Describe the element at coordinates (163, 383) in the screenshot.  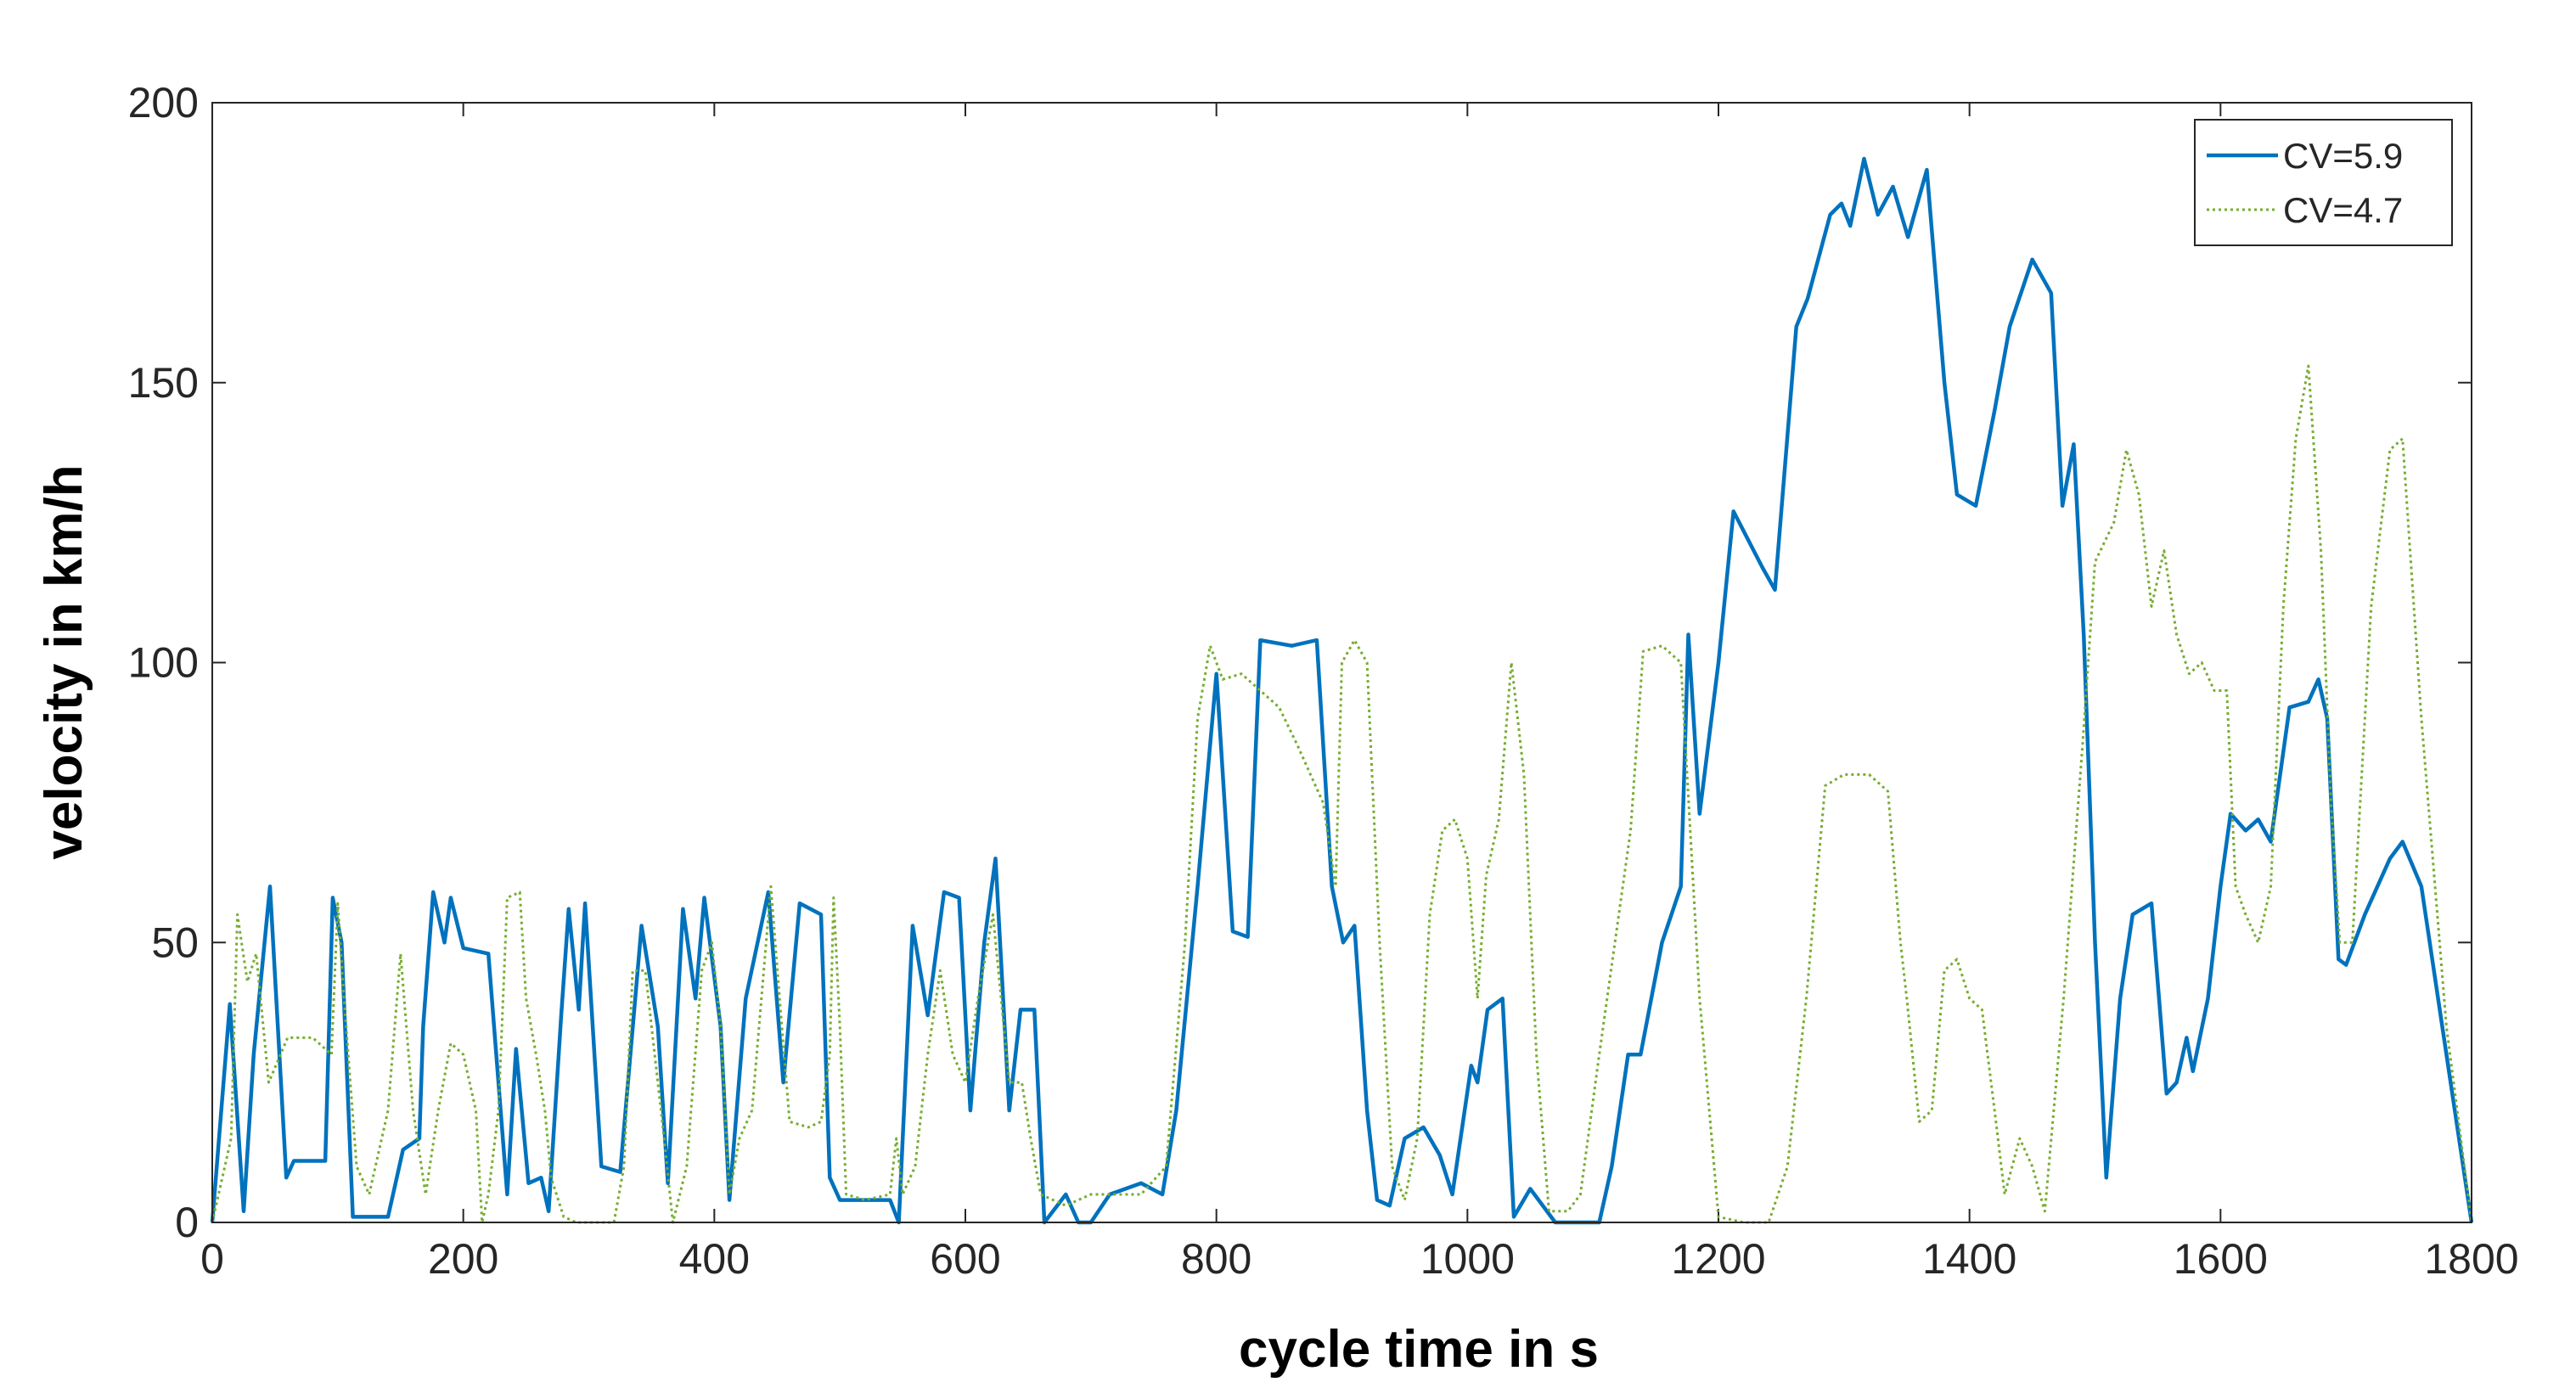
I see `y-tick-label: 150` at that location.